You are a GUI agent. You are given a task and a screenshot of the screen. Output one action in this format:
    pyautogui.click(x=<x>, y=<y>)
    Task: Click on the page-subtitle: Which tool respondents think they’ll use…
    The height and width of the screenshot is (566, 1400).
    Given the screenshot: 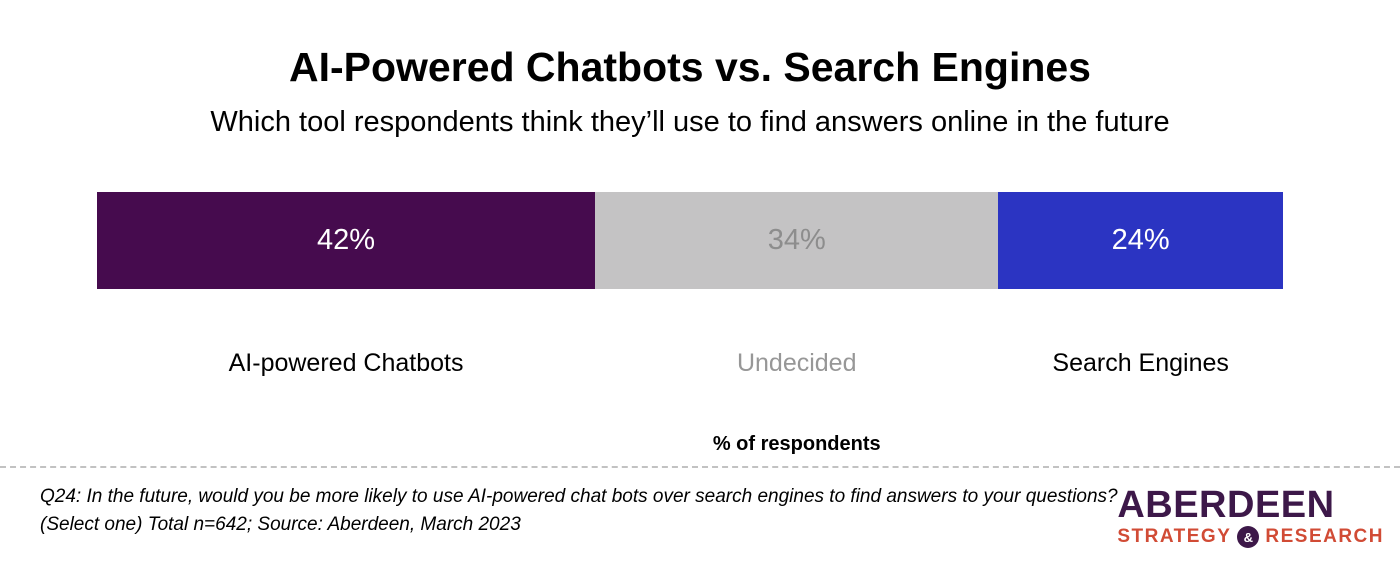 What is the action you would take?
    pyautogui.click(x=690, y=122)
    